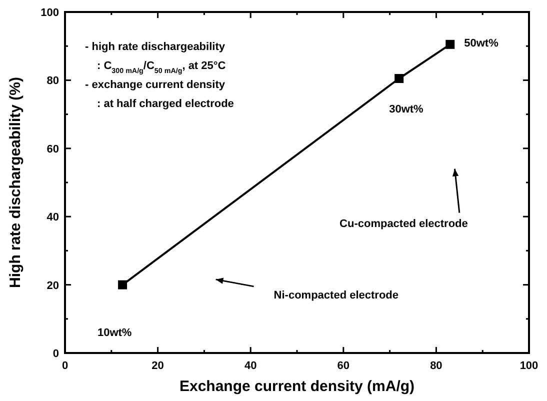 This screenshot has height=401, width=547. What do you see at coordinates (297, 386) in the screenshot?
I see `x-axis-title: Exchange current density (mA/g)` at bounding box center [297, 386].